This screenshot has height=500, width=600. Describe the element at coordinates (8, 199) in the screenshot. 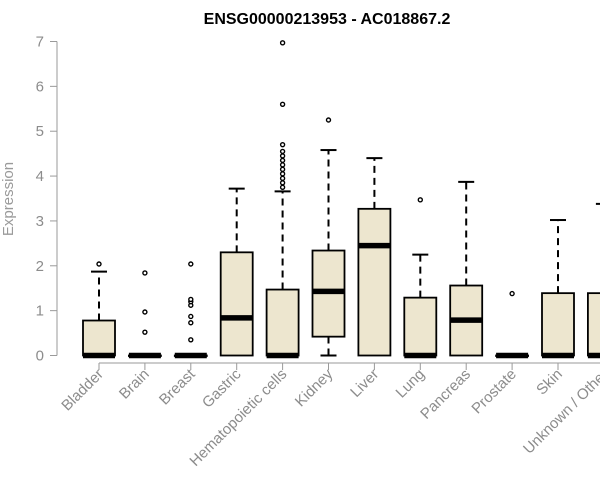

I see `y-axis-label: Expression` at that location.